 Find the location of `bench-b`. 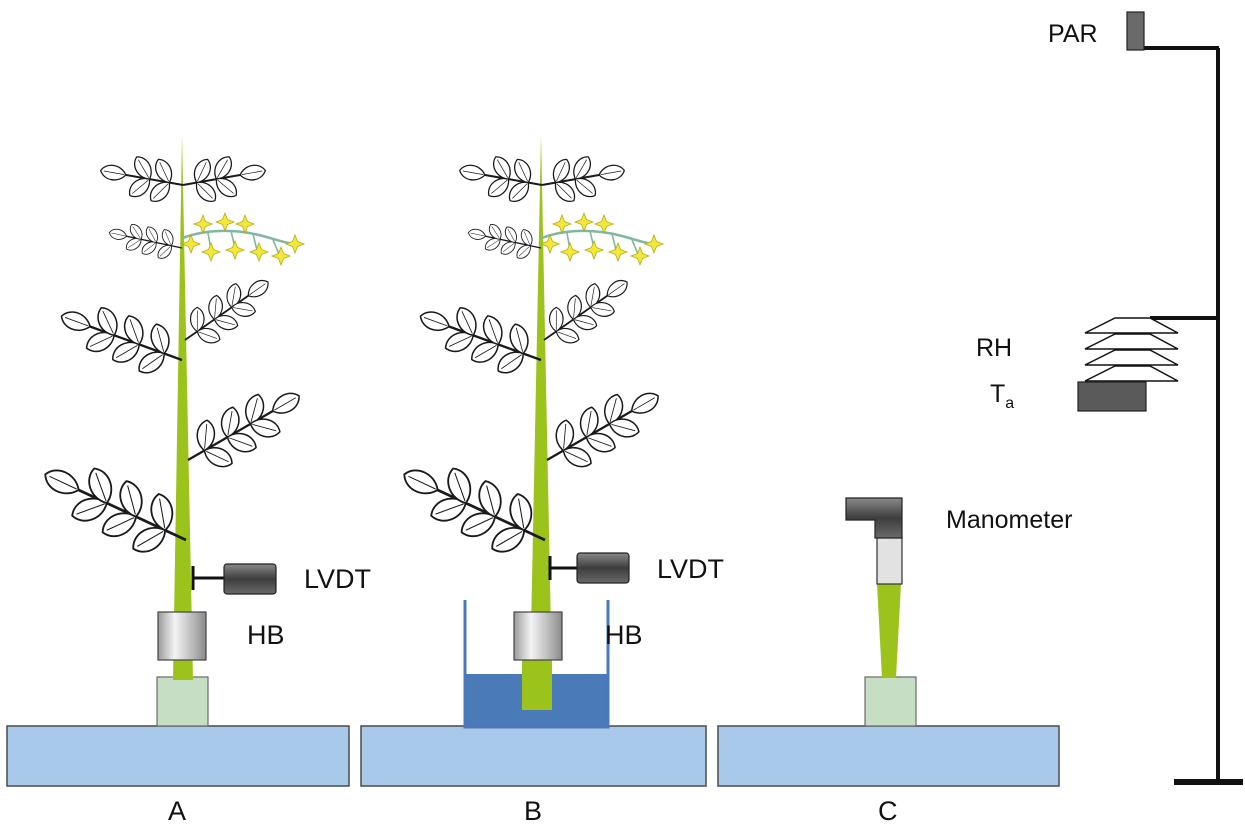

bench-b is located at coordinates (533, 756).